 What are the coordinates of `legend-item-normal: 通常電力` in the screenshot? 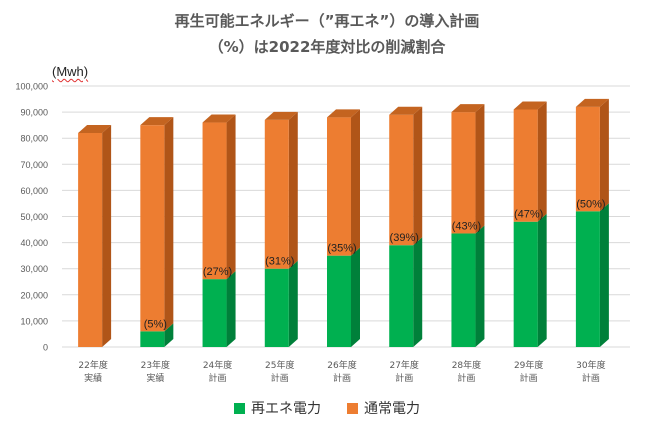 It's located at (383, 408).